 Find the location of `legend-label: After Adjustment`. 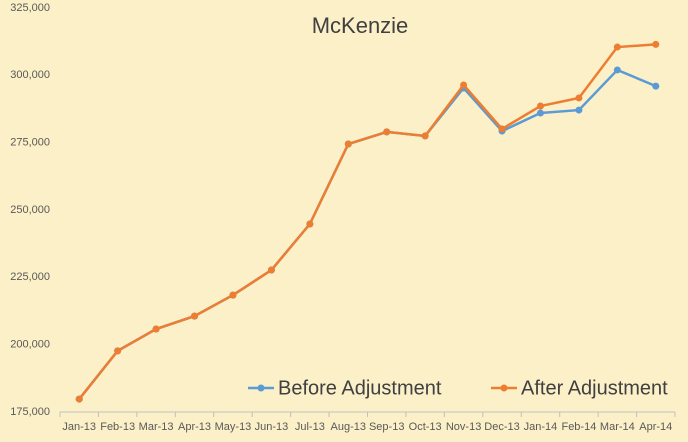

legend-label: After Adjustment is located at coordinates (594, 388).